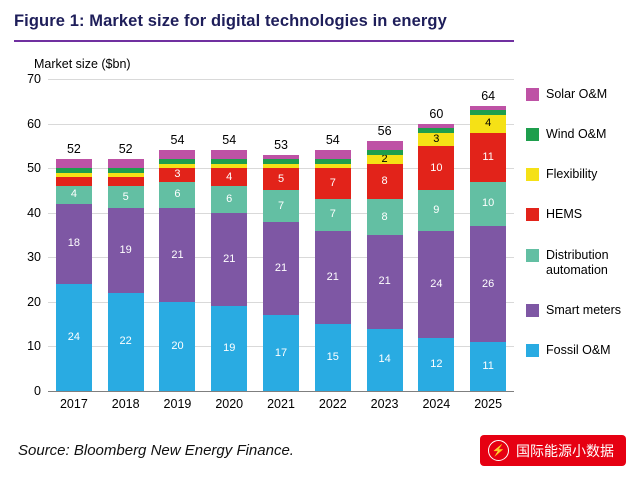 This screenshot has width=640, height=489. I want to click on x-axis-line, so click(281, 391).